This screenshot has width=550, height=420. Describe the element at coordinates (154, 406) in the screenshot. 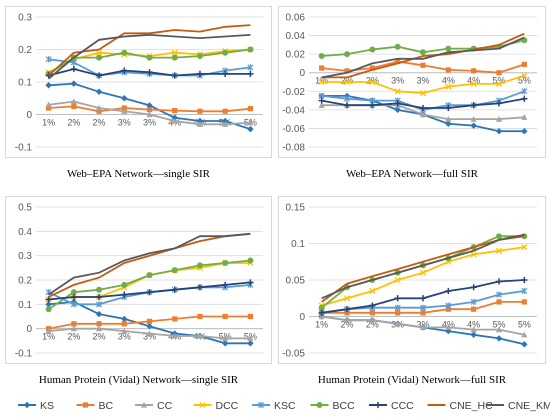

I see `legend-item-cc: CC` at that location.